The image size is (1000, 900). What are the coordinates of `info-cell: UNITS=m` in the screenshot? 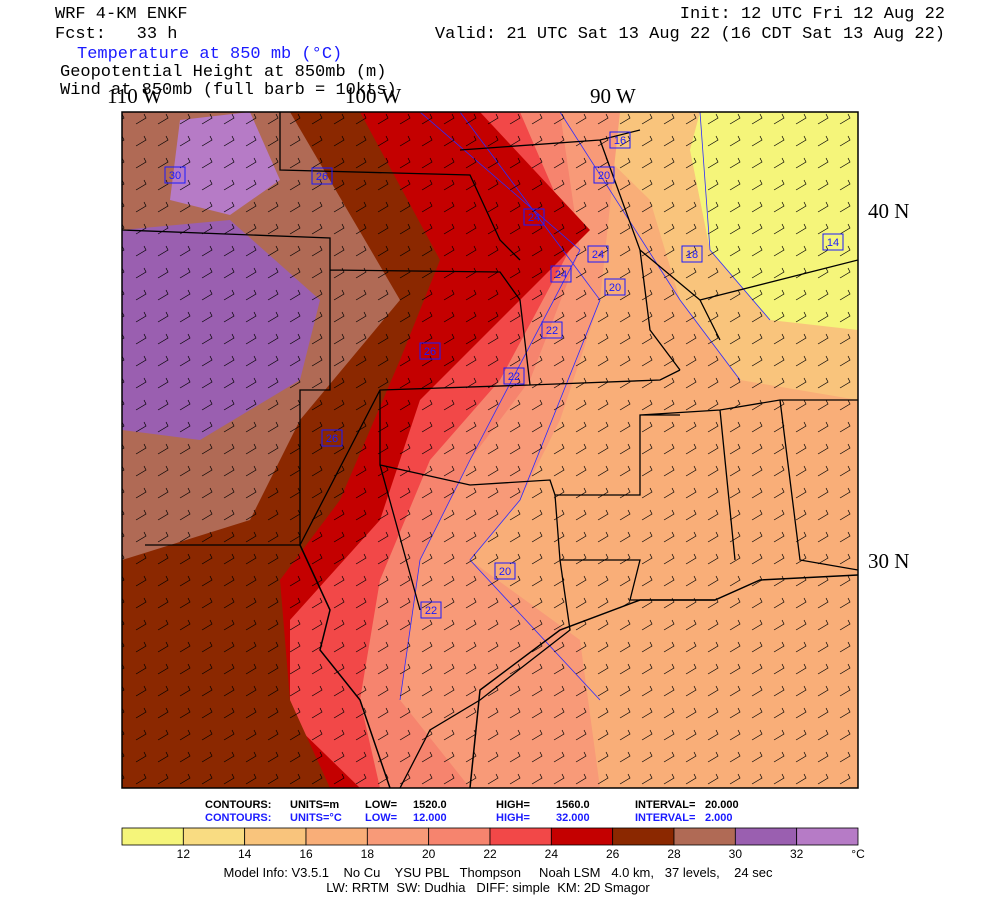 It's located at (314, 805).